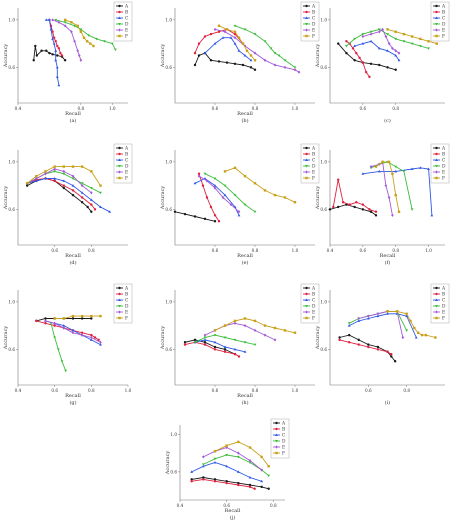 This screenshot has height=523, width=474. I want to click on x-tick-label: 0.6, so click(54, 250).